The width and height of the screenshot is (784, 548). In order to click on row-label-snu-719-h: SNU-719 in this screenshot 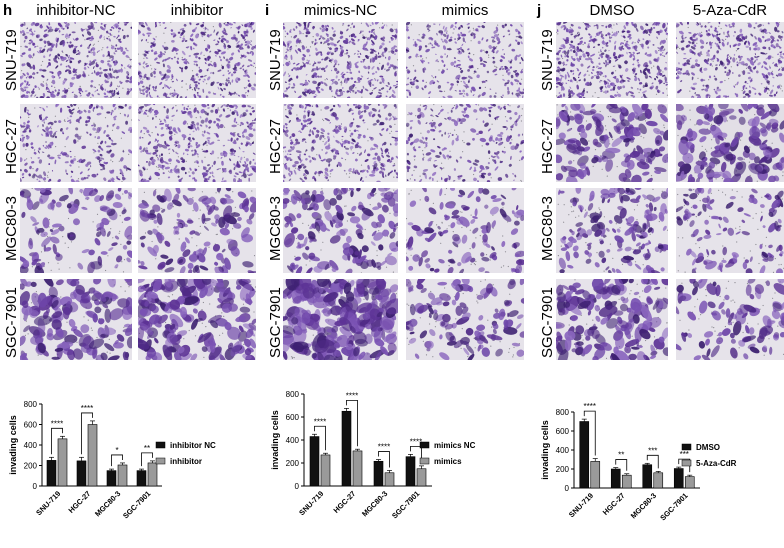, I will do `click(11, 60)`.